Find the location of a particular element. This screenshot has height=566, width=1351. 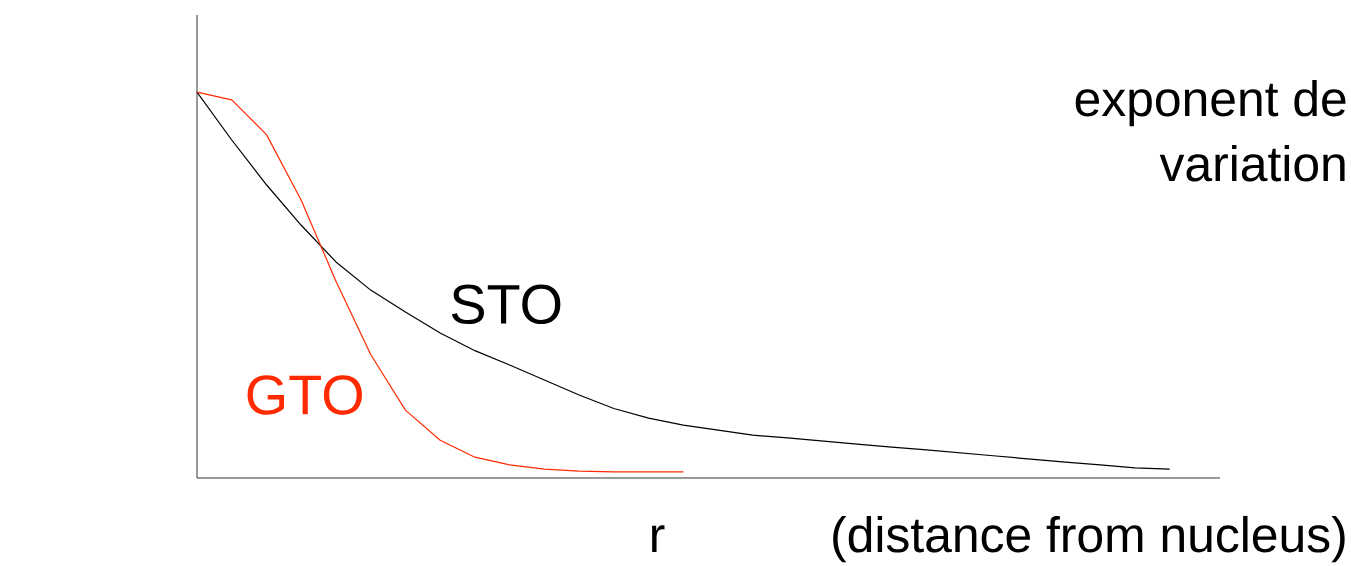

annotation: exponent de is located at coordinates (1210, 103).